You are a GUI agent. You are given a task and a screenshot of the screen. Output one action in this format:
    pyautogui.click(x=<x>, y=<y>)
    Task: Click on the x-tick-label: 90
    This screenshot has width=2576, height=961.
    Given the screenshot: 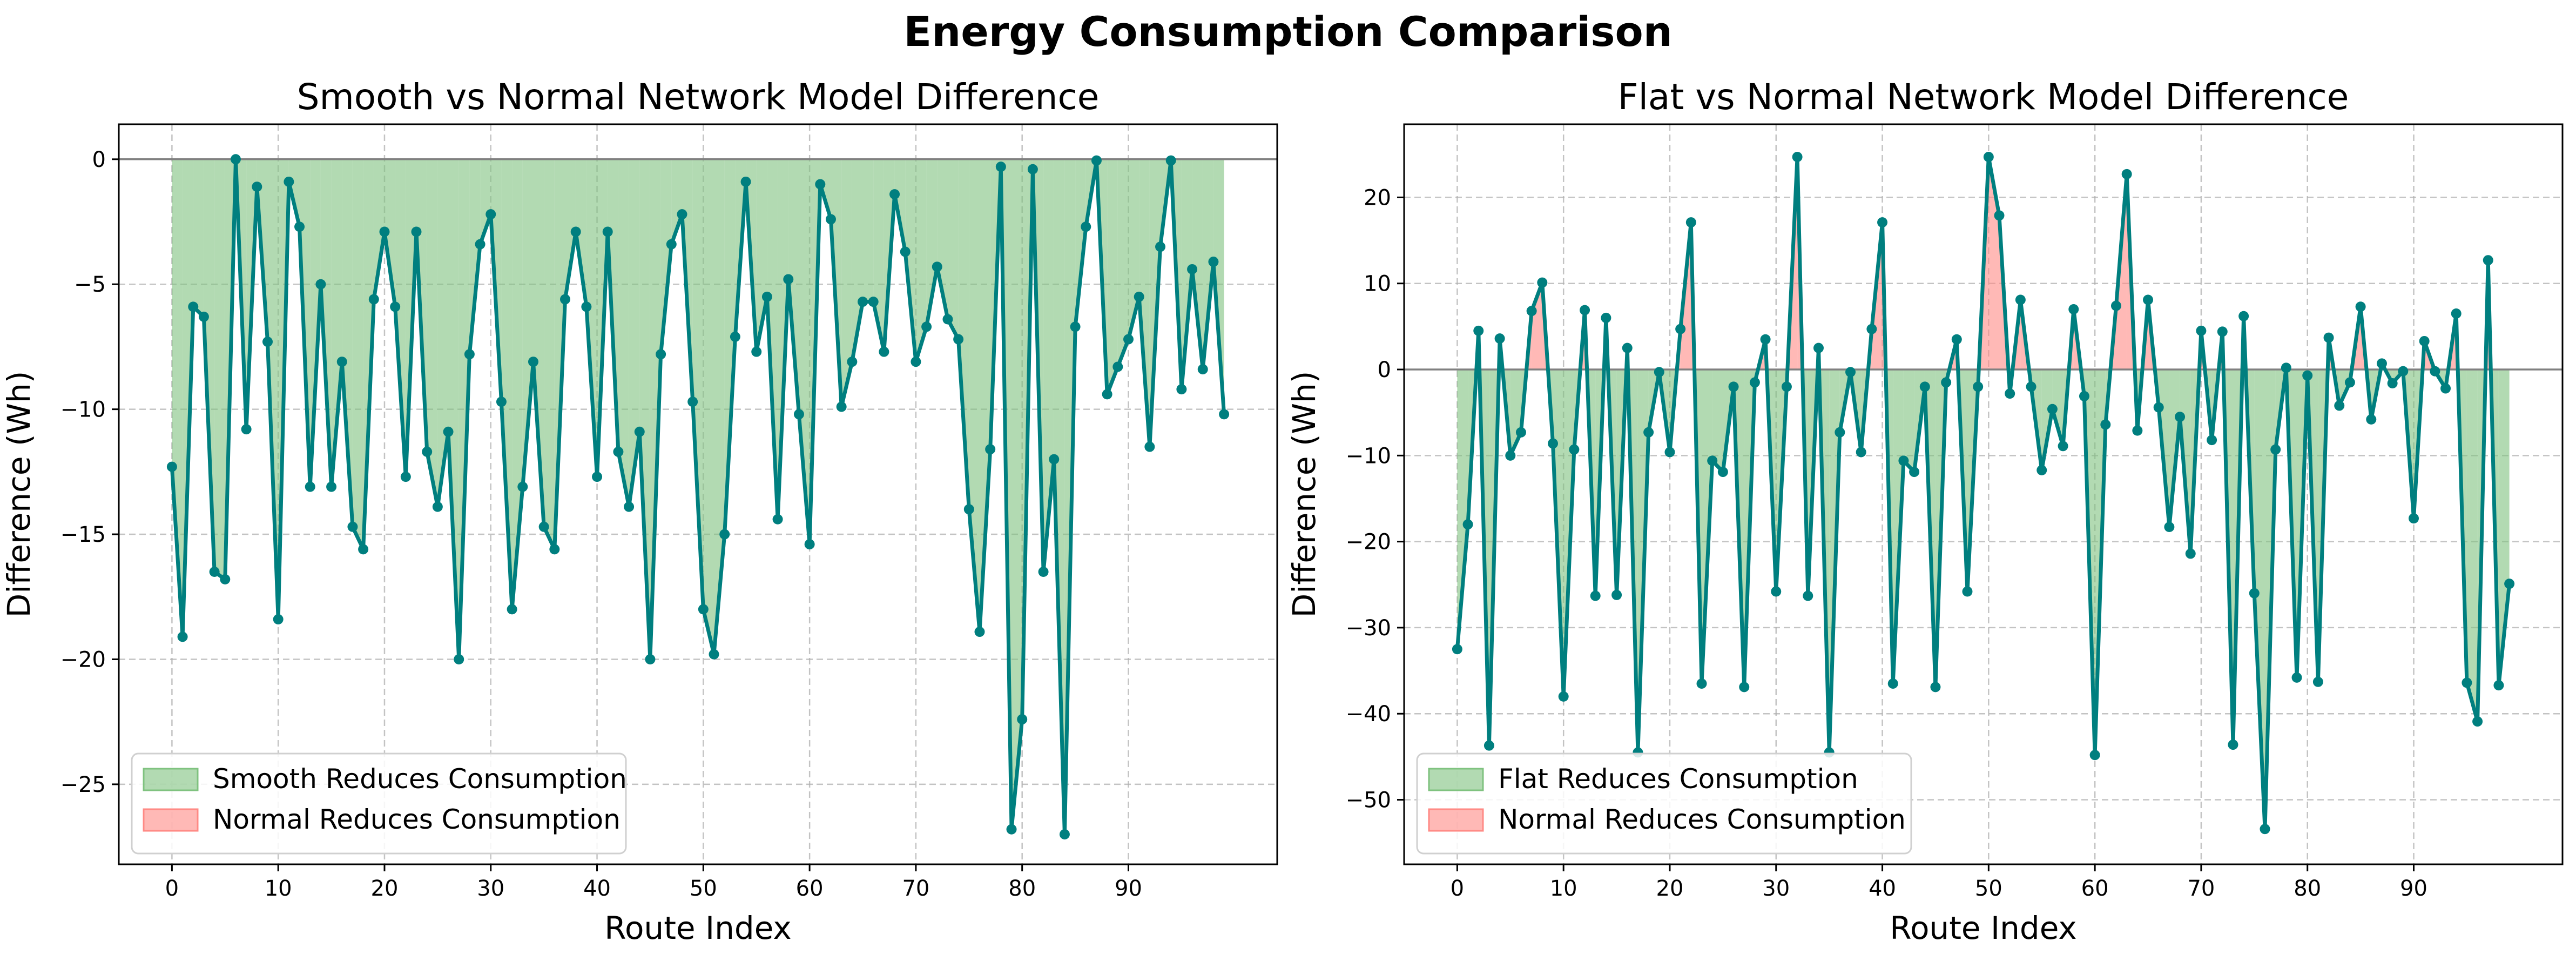 What is the action you would take?
    pyautogui.click(x=1128, y=888)
    